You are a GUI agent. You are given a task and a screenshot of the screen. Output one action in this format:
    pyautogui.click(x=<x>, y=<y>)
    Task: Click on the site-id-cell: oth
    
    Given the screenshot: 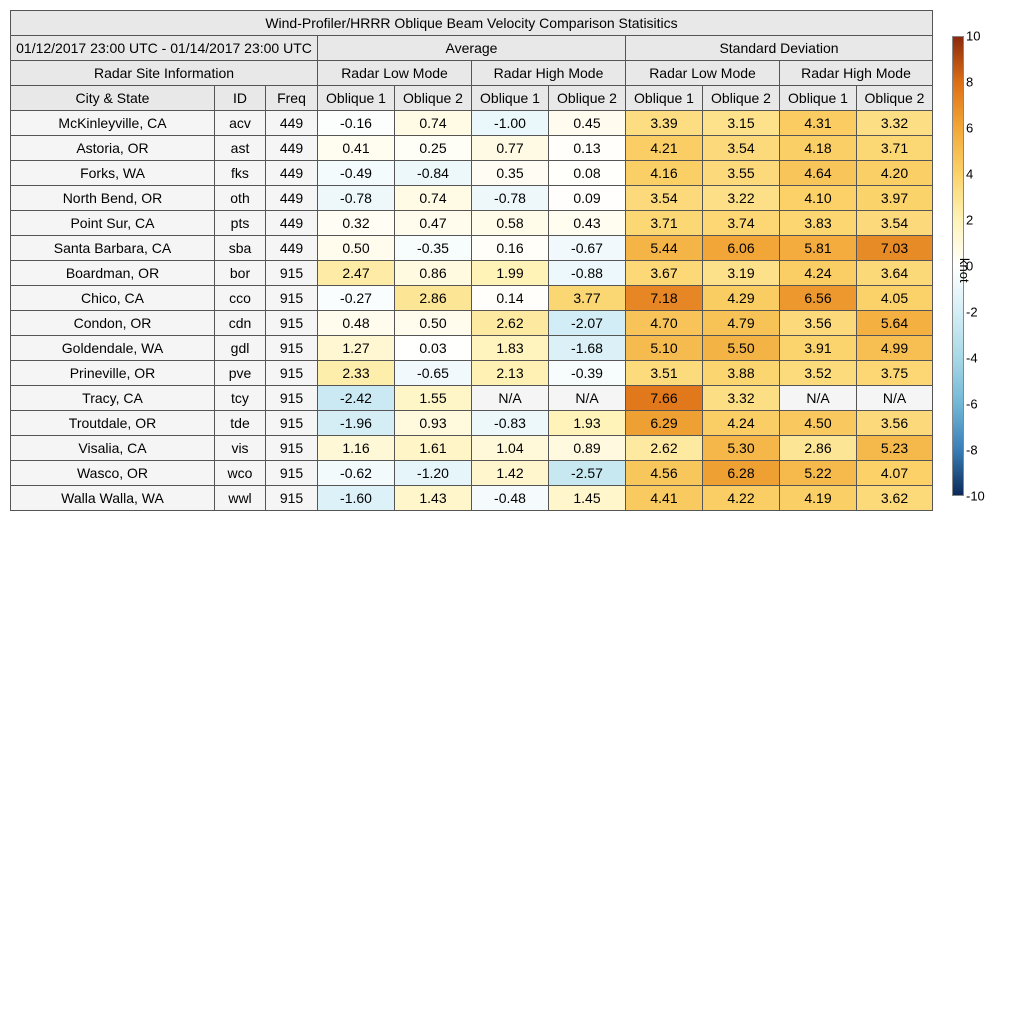 What is the action you would take?
    pyautogui.click(x=240, y=198)
    